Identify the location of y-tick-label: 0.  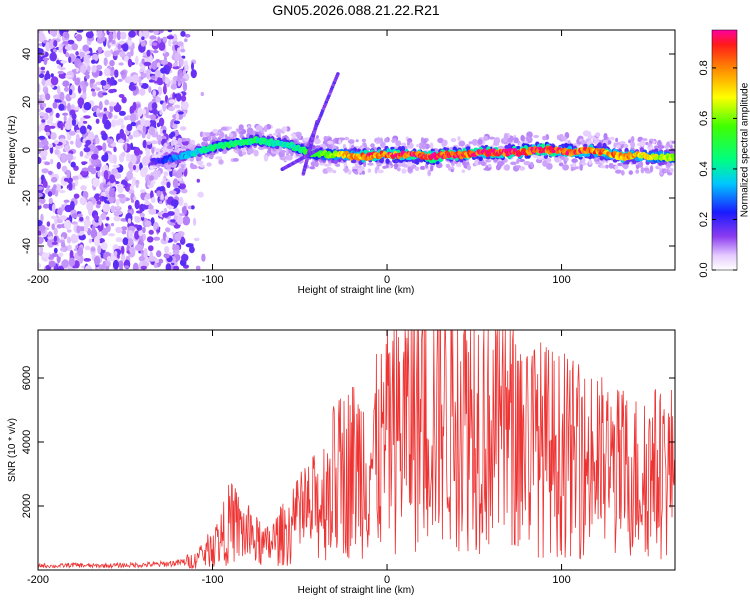
(27, 150).